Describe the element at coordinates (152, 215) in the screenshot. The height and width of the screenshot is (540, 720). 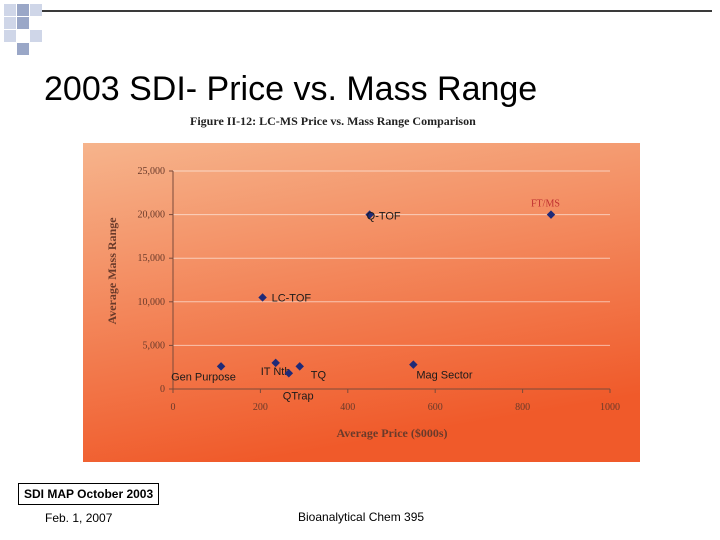
I see `y-tick-label: 20,000` at that location.